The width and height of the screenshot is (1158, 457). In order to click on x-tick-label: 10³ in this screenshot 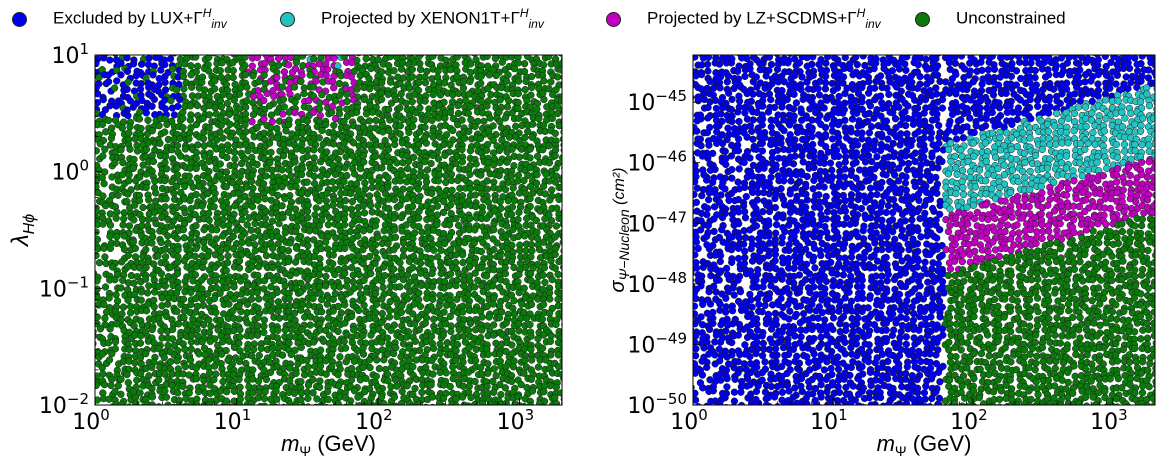, I will do `click(516, 420)`.